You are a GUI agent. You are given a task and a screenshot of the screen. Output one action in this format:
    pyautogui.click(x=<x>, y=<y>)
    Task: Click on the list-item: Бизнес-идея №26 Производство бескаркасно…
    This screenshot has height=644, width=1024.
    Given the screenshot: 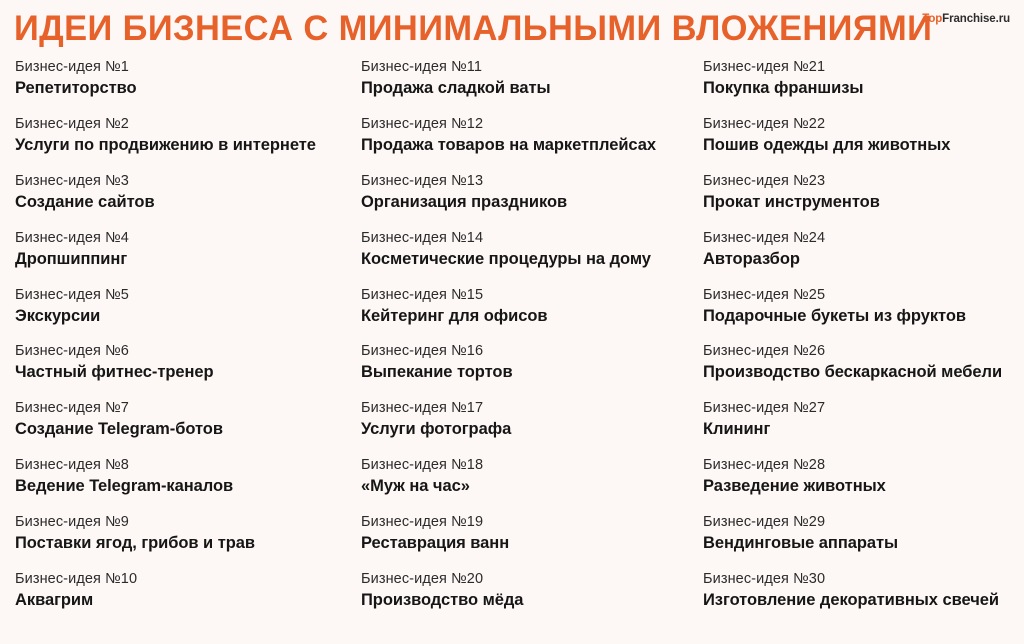 What is the action you would take?
    pyautogui.click(x=863, y=367)
    